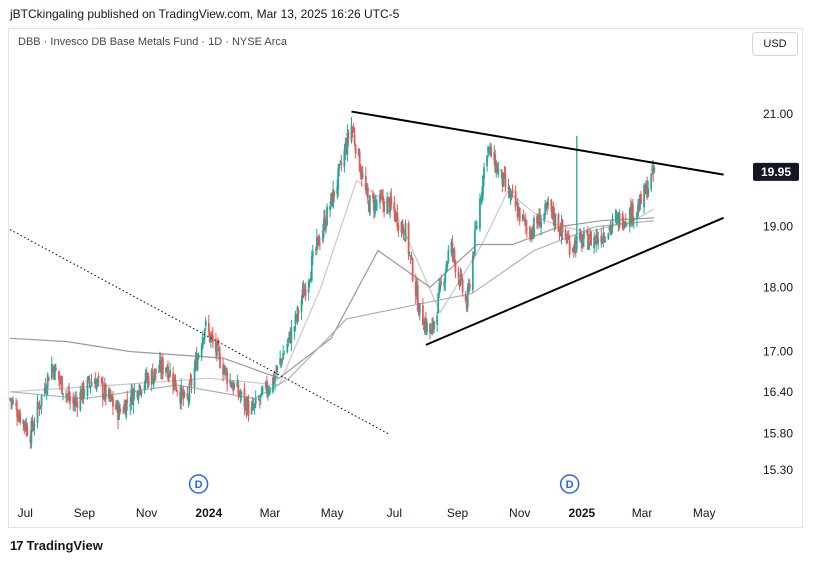  Describe the element at coordinates (775, 44) in the screenshot. I see `currency-button: USD` at that location.